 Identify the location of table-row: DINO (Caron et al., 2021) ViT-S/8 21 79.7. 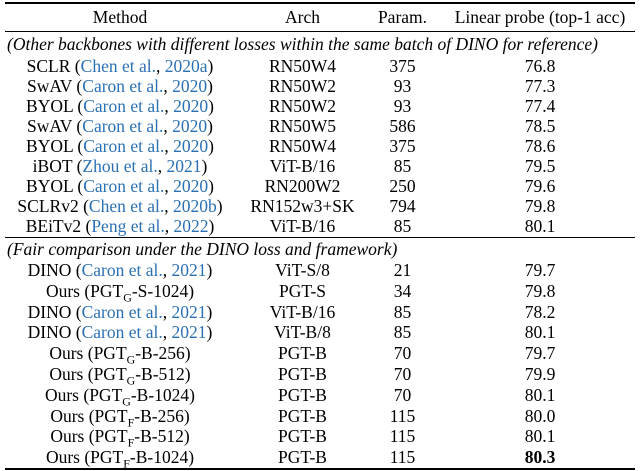
(320, 270).